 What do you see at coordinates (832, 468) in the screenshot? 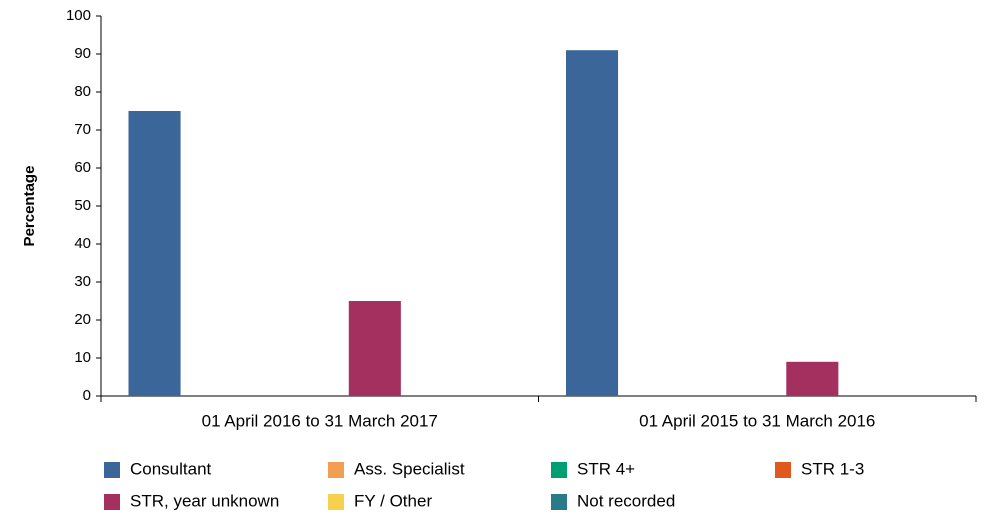
I see `legend-label: STR 1-3` at bounding box center [832, 468].